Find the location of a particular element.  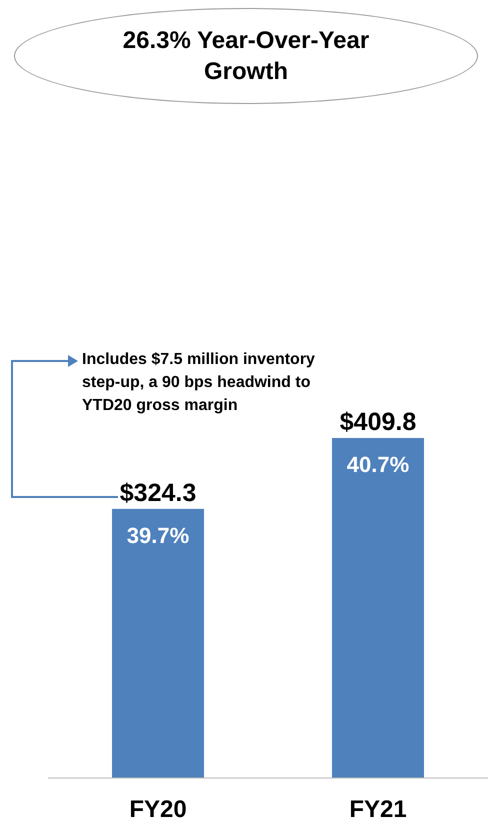

annotation: 39.7% is located at coordinates (158, 535).